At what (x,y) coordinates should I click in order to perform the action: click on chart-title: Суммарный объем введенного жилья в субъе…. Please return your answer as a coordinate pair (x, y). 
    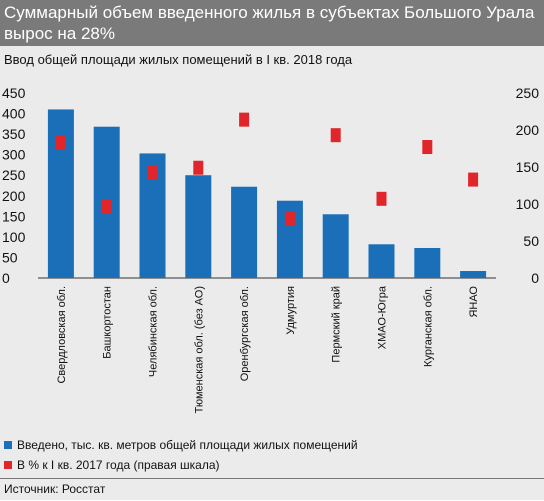
    Looking at the image, I should click on (269, 23).